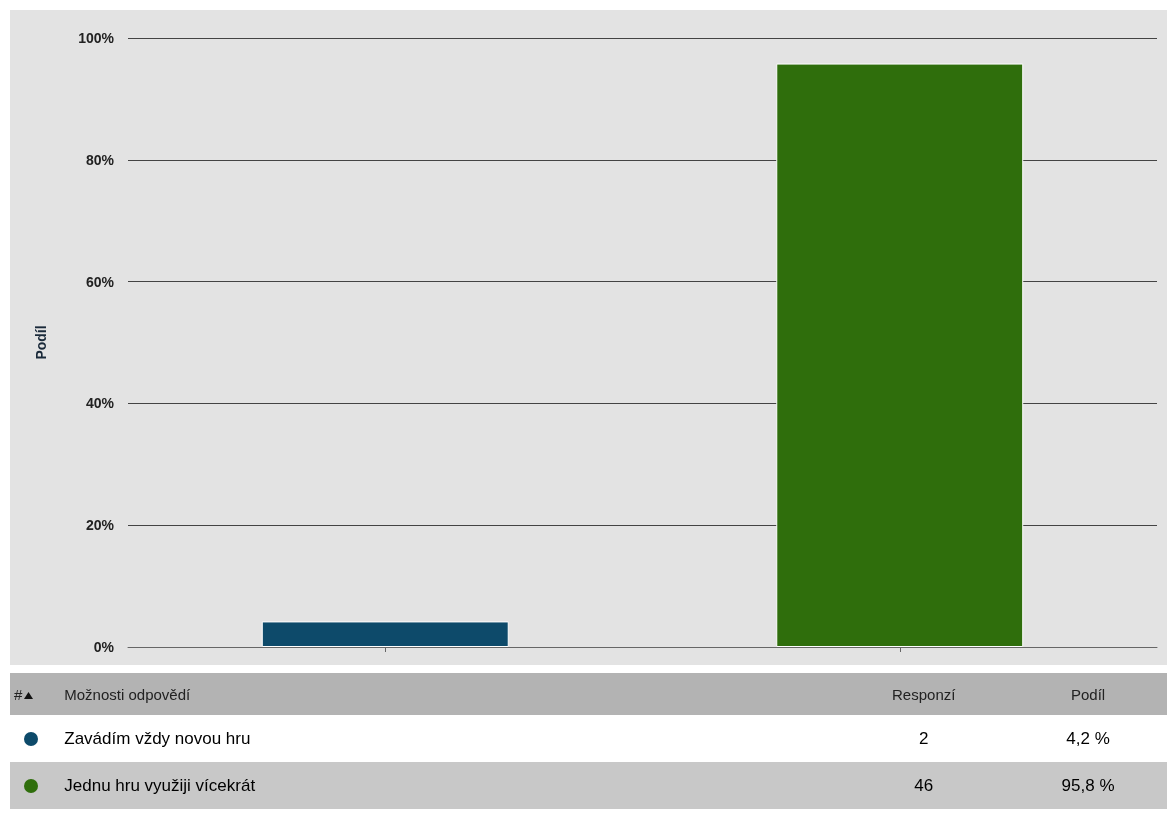 The image size is (1167, 825). I want to click on table-row: Zavádím vždy novou hru 2 4,2 %, so click(588, 738).